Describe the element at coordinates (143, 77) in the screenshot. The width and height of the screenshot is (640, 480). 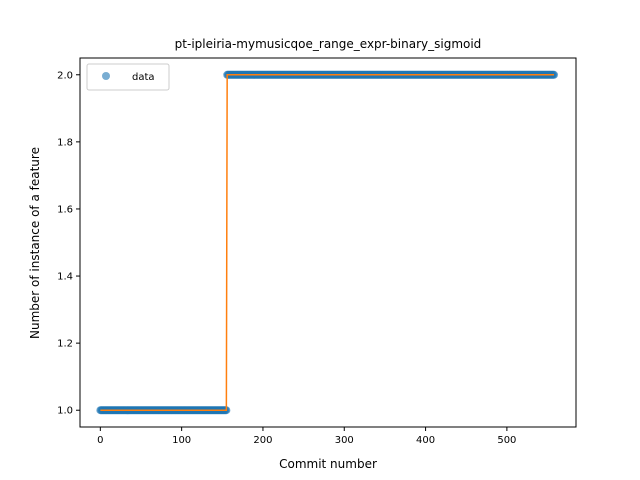
I see `legend-label-data: data` at that location.